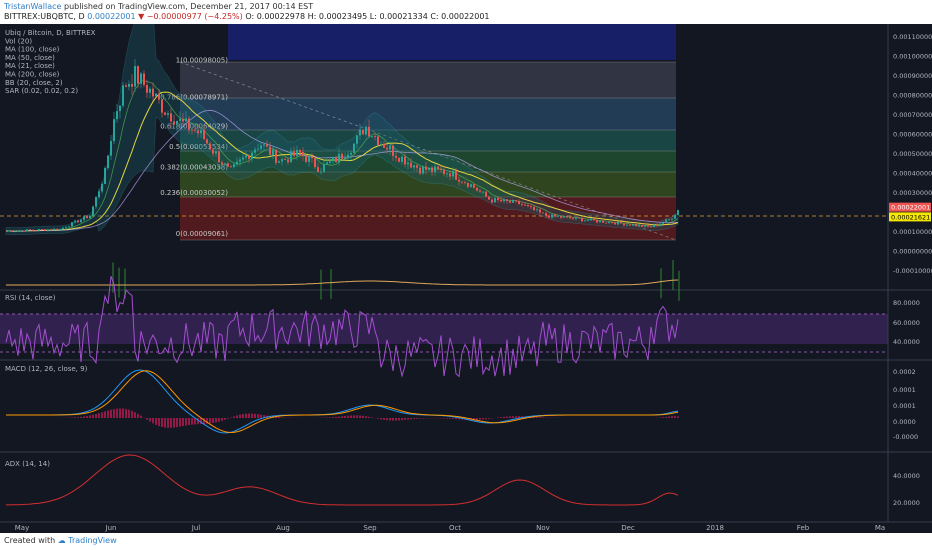 The height and width of the screenshot is (550, 932). Describe the element at coordinates (912, 252) in the screenshot. I see `price-tick-label: 0.00000000` at that location.